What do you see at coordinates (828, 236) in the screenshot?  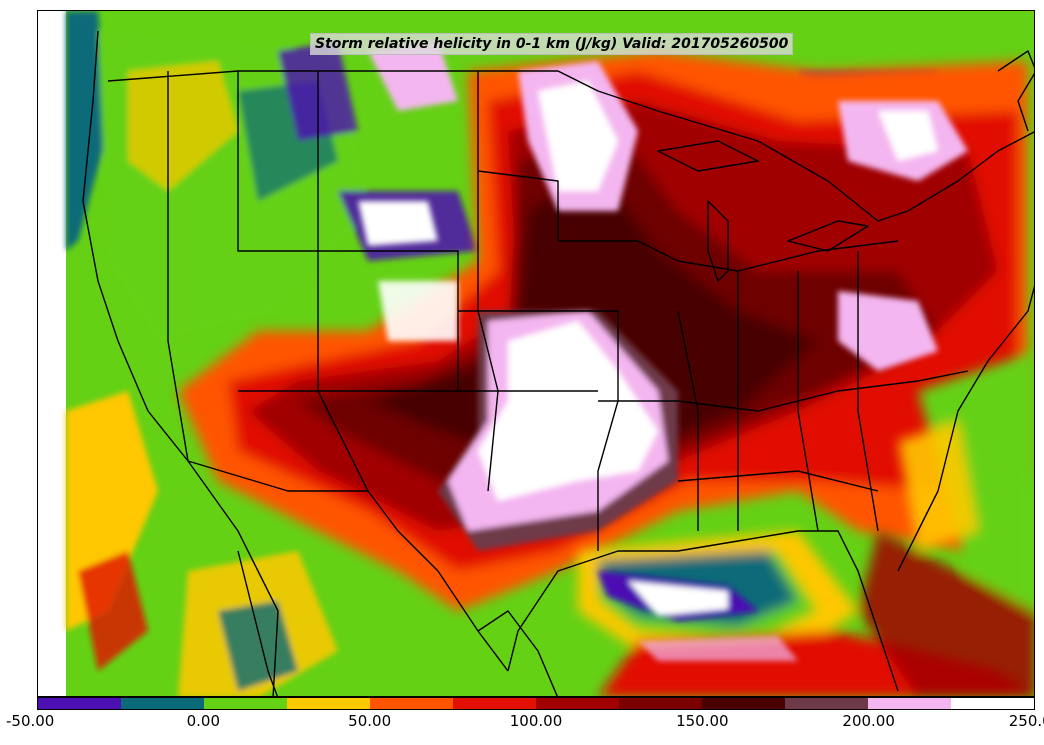 I see `great-lake-erie` at bounding box center [828, 236].